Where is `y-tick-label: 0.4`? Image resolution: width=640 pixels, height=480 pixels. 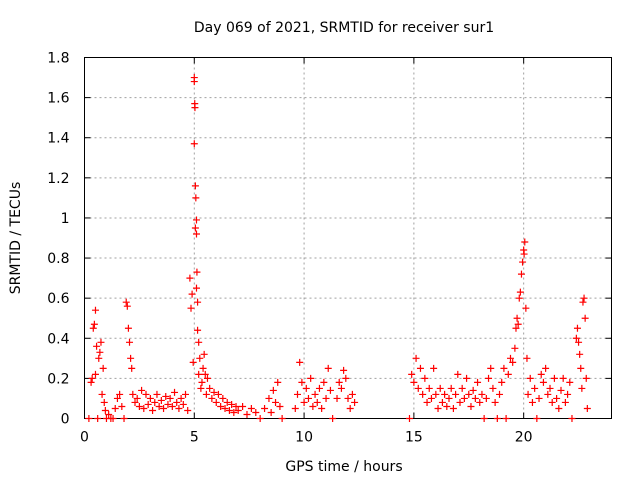
y-tick-label: 0.4 is located at coordinates (58, 339).